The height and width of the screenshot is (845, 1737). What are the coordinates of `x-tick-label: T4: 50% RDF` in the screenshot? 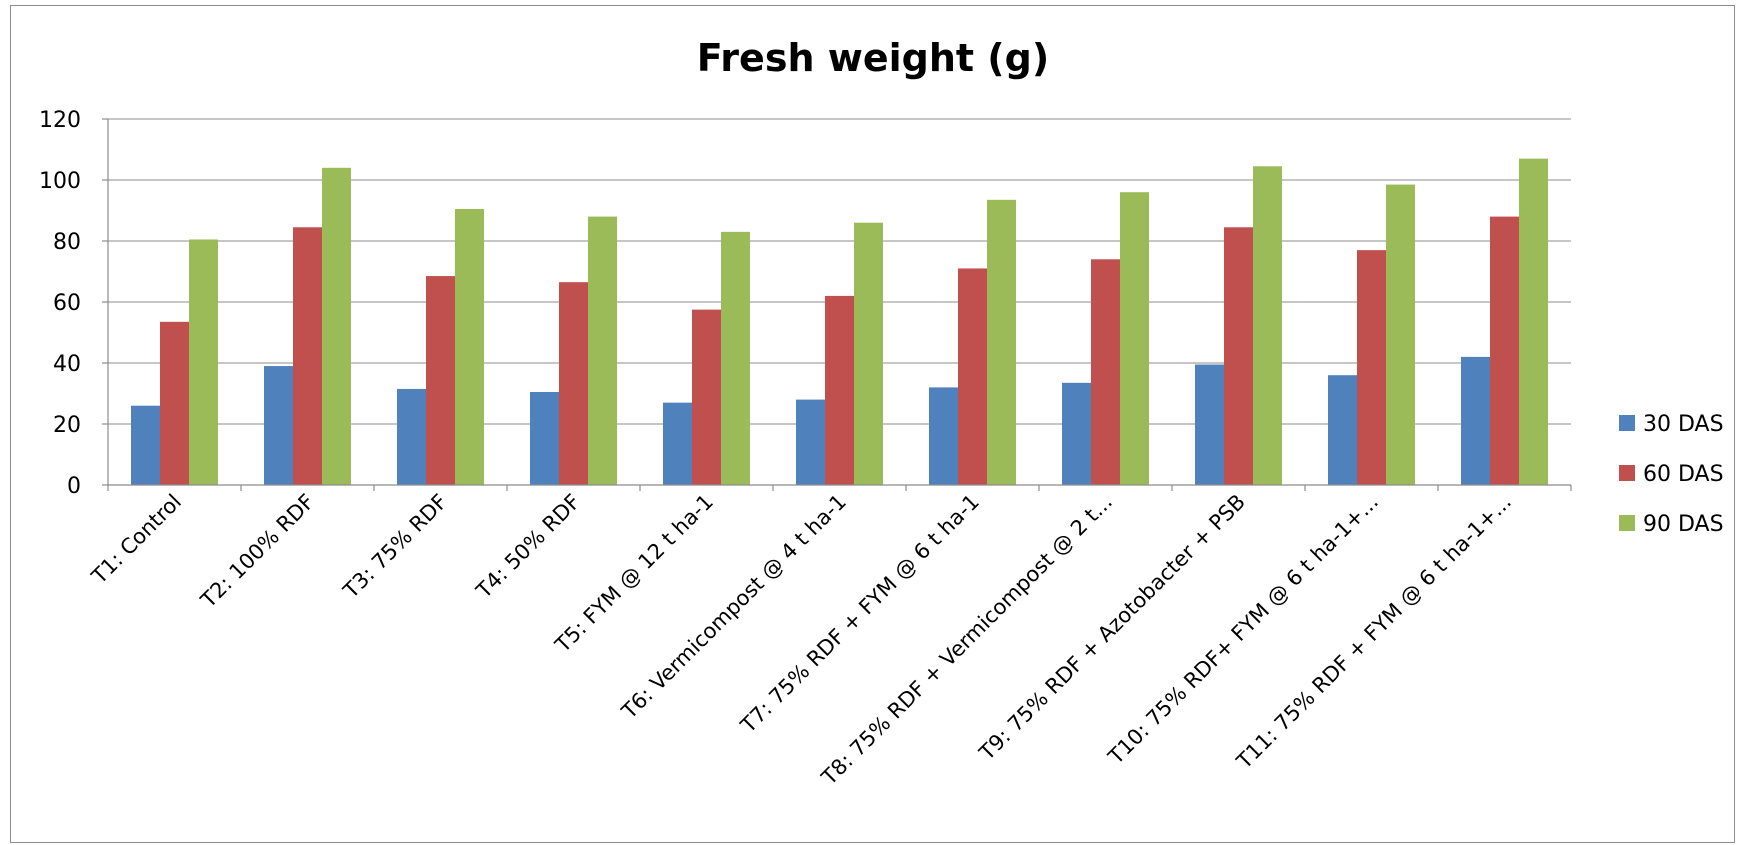 It's located at (528, 547).